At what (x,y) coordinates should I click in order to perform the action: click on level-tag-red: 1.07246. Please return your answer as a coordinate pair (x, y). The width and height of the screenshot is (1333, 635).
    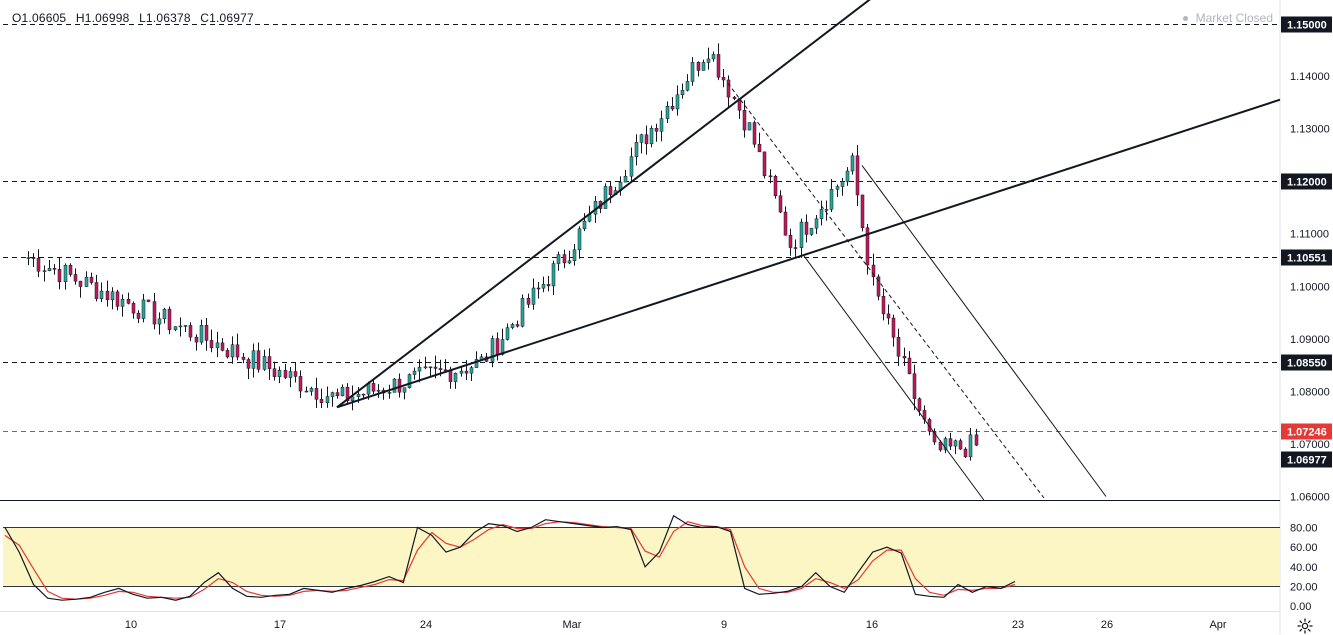
    Looking at the image, I should click on (1307, 433).